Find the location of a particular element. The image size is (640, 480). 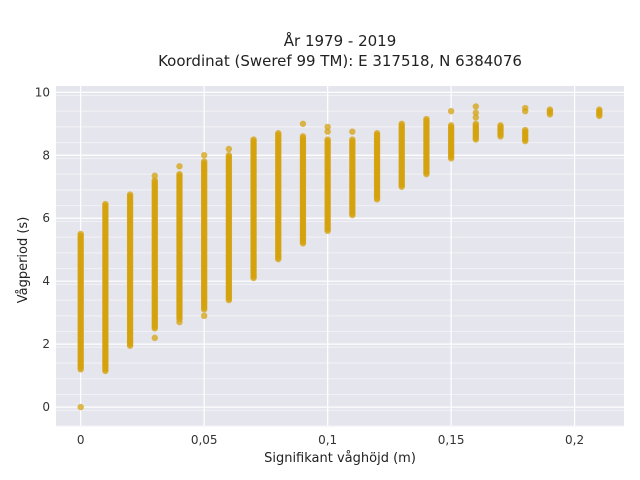

y-tick-label: 6 is located at coordinates (46, 218).